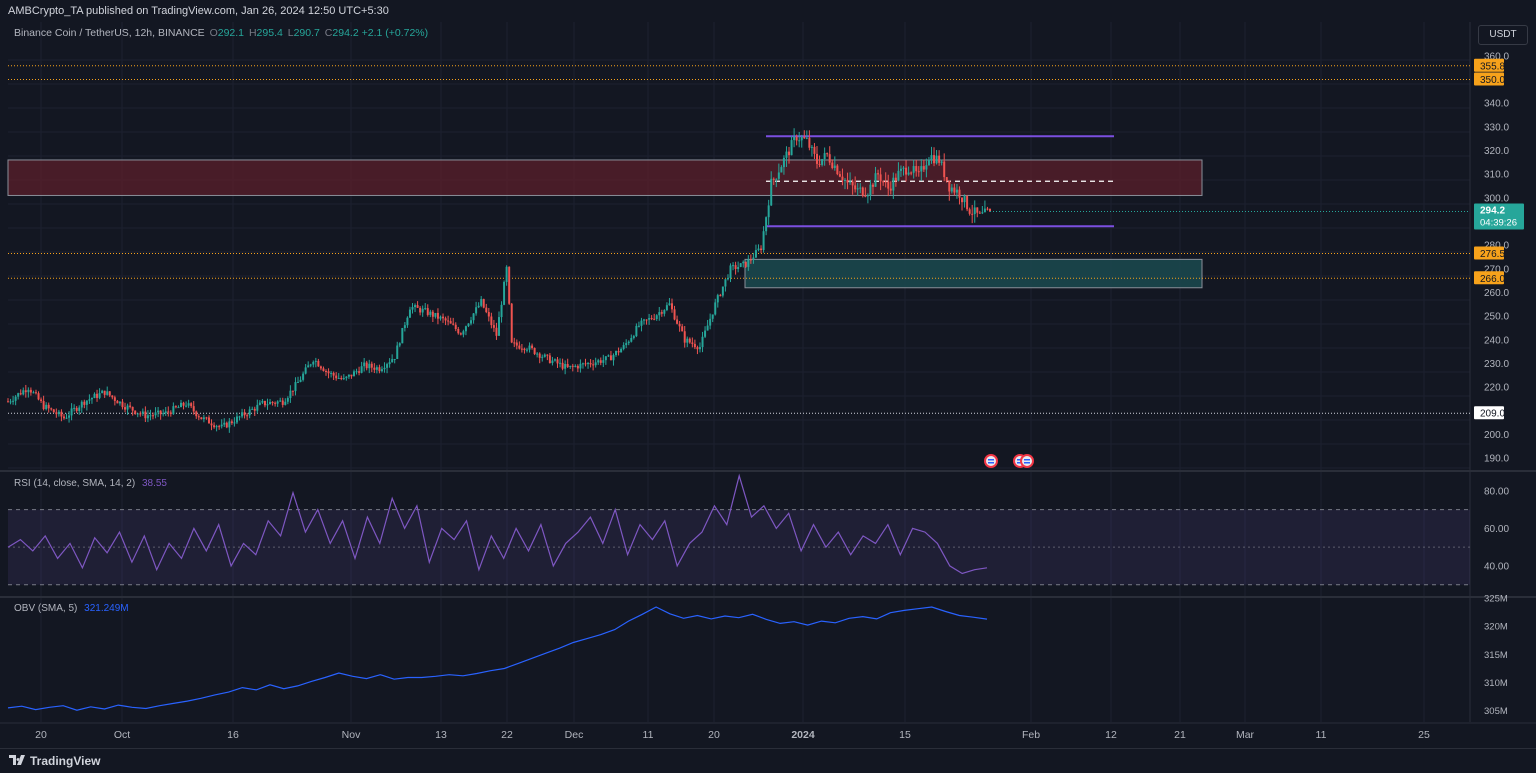  What do you see at coordinates (122, 735) in the screenshot?
I see `time-tick-label: Oct` at bounding box center [122, 735].